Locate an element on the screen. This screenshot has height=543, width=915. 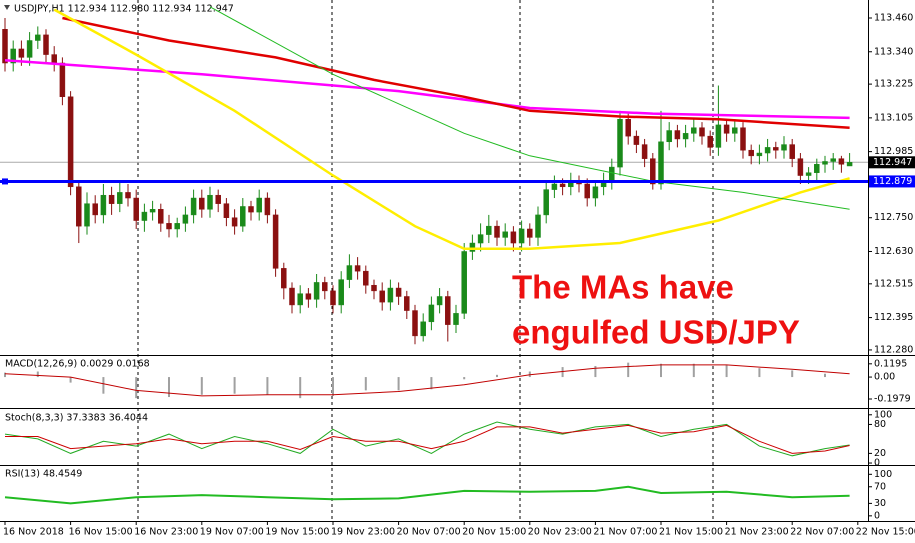
symbol-icon is located at coordinates (7, 7).